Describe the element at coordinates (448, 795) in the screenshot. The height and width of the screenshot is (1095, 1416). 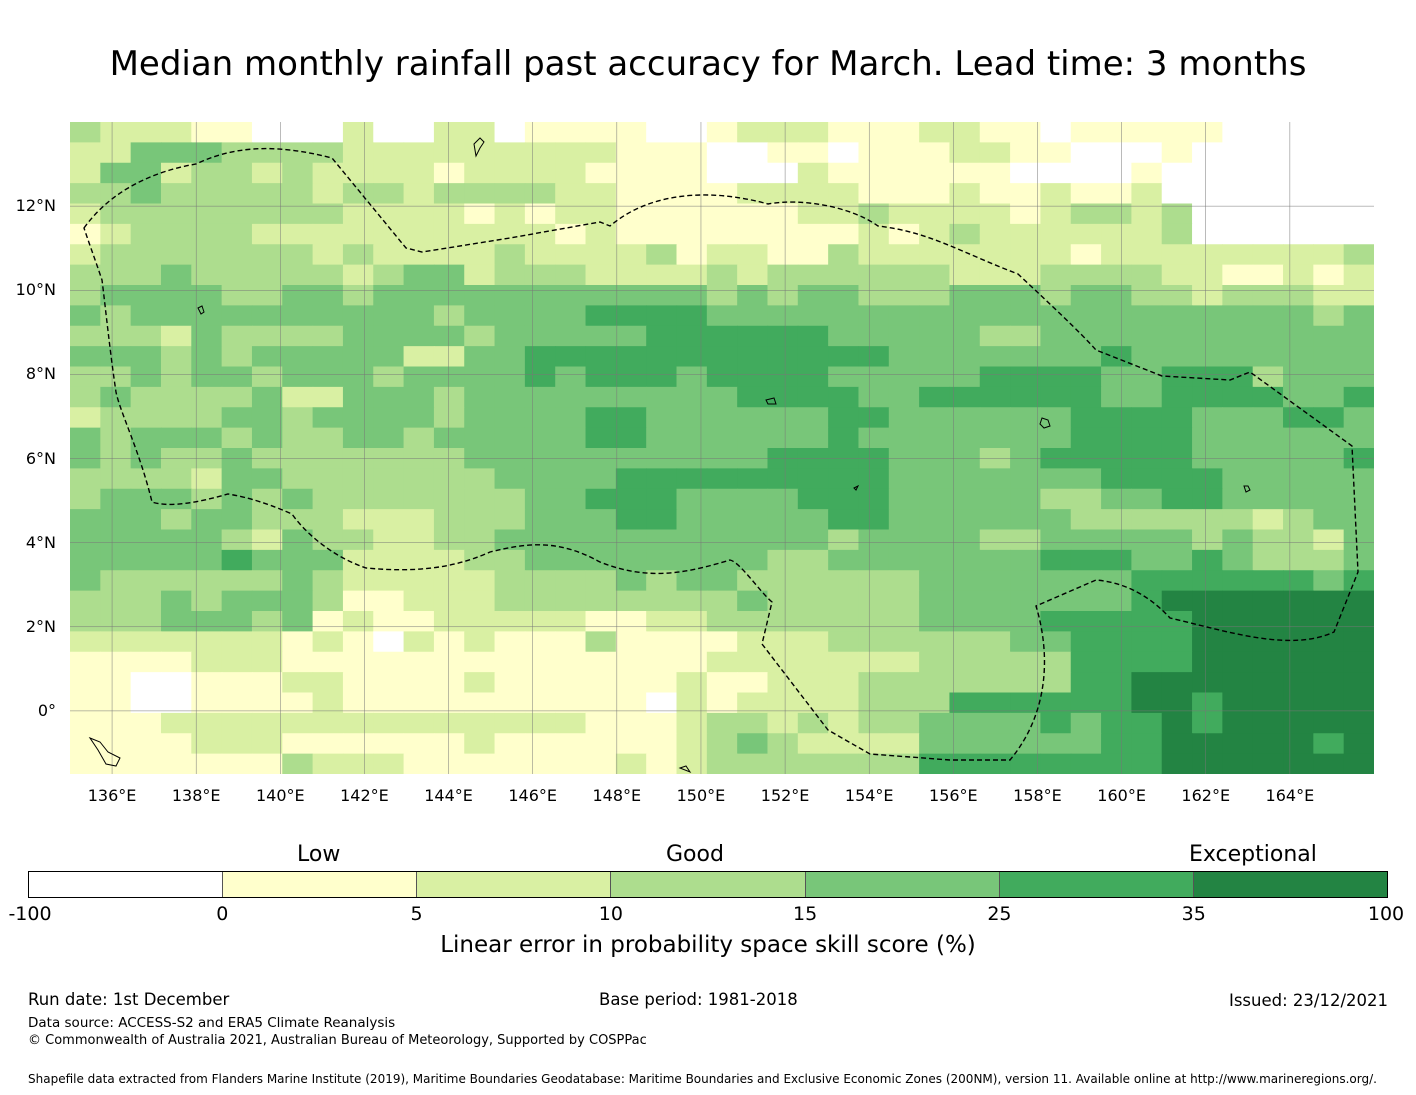
I see `longitude-tick-label: 144°E` at that location.